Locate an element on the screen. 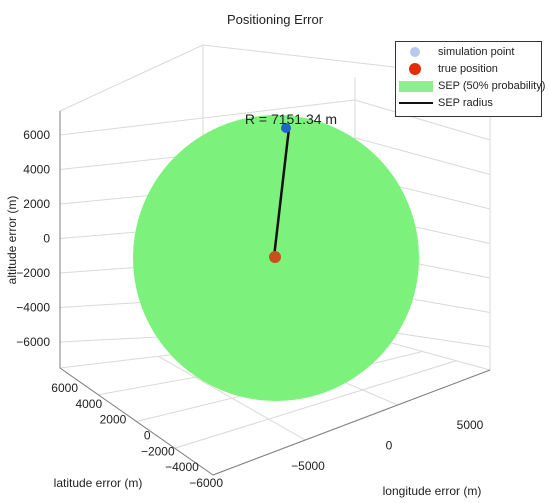 The height and width of the screenshot is (503, 550). legend-label-sep-radius: SEP radius is located at coordinates (465, 103).